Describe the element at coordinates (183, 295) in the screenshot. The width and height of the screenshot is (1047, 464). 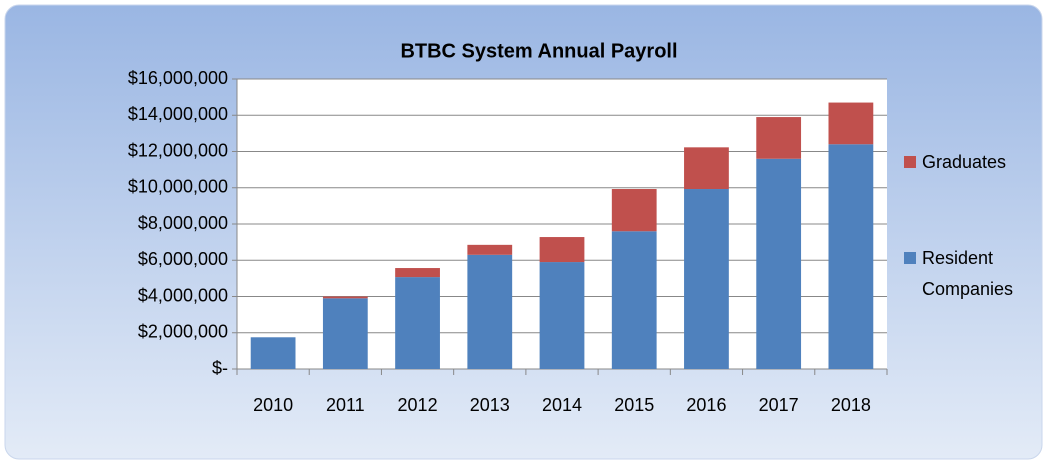
I see `y-tick-label: $4,000,000` at that location.